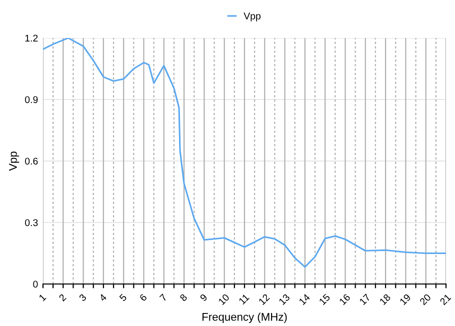 This screenshot has height=326, width=455. Describe the element at coordinates (244, 317) in the screenshot. I see `x-axis-title: Frequency (MHz)` at that location.